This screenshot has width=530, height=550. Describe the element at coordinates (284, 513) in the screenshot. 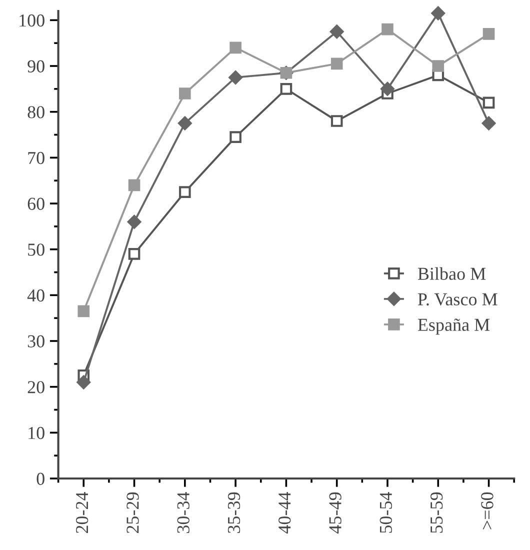

I see `x-tick-label: 40-44` at that location.